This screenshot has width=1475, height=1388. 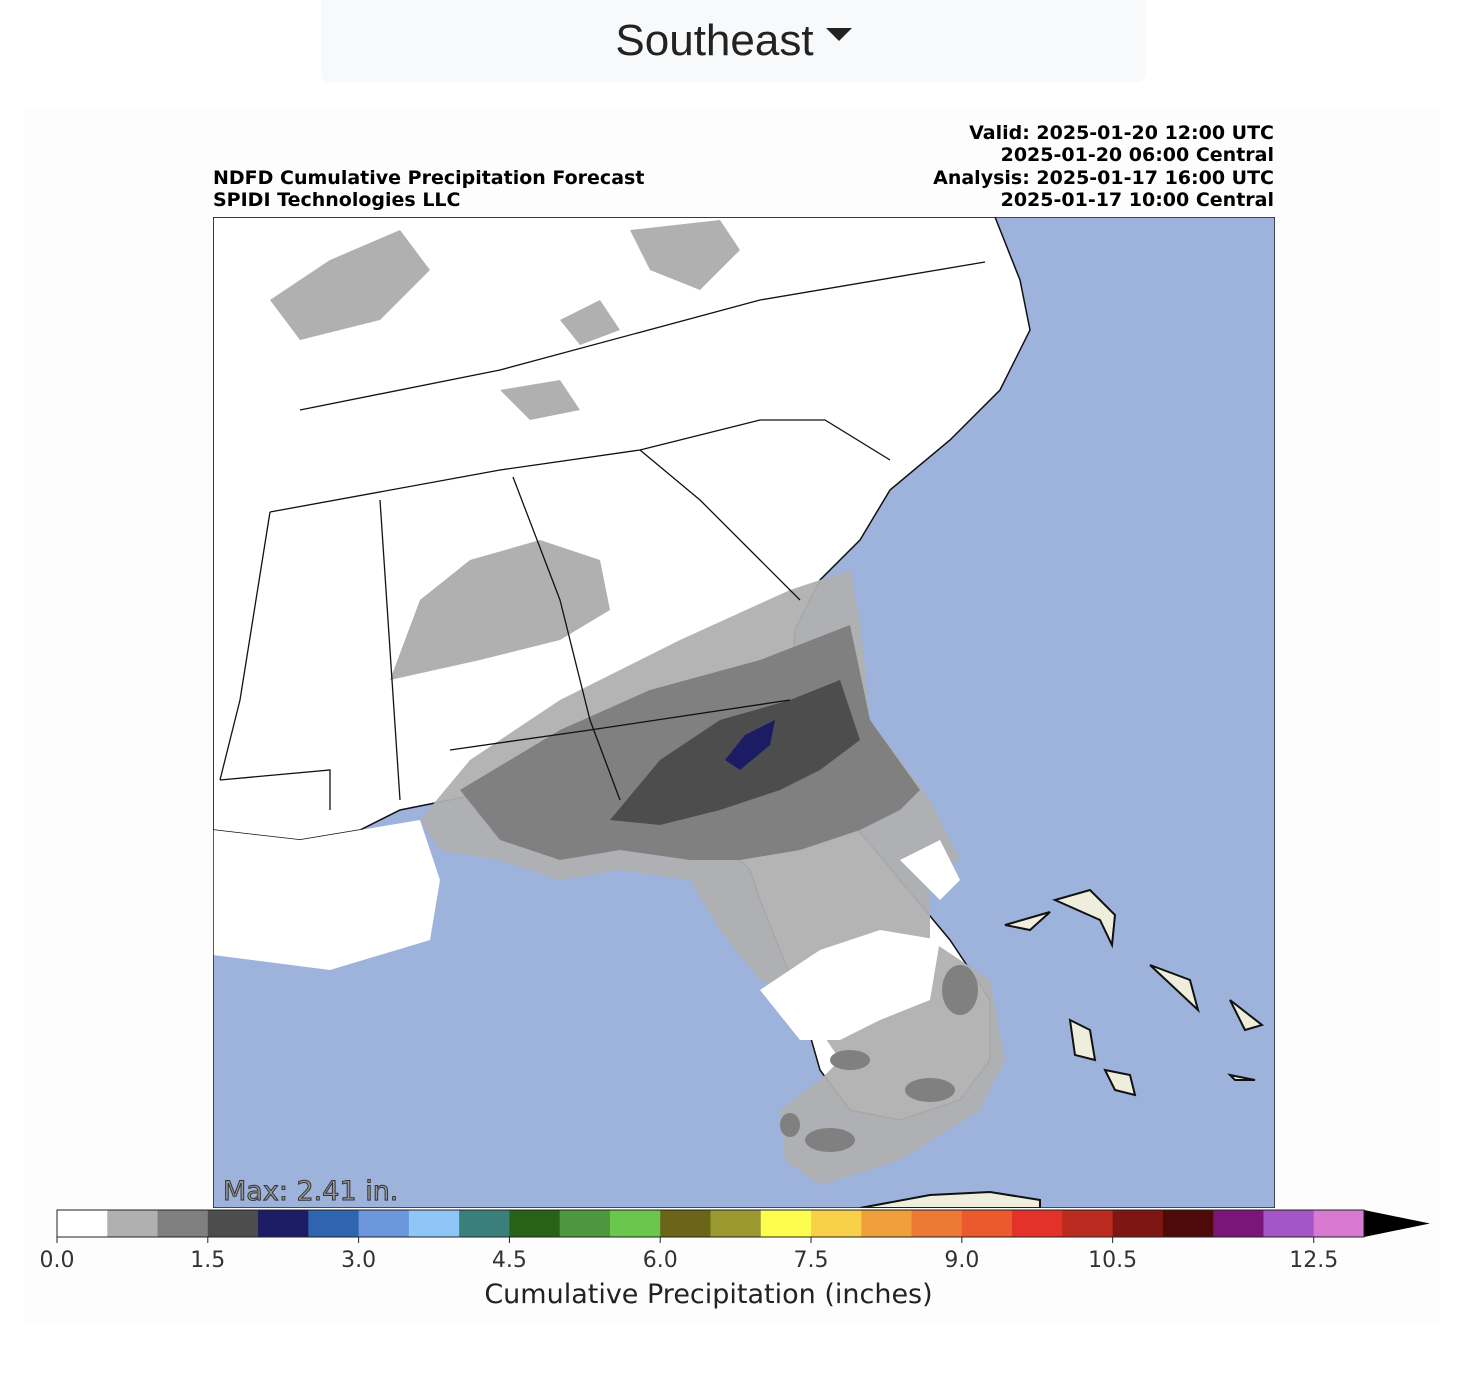 I want to click on colorbar-tick-label: 10.5, so click(x=1112, y=1260).